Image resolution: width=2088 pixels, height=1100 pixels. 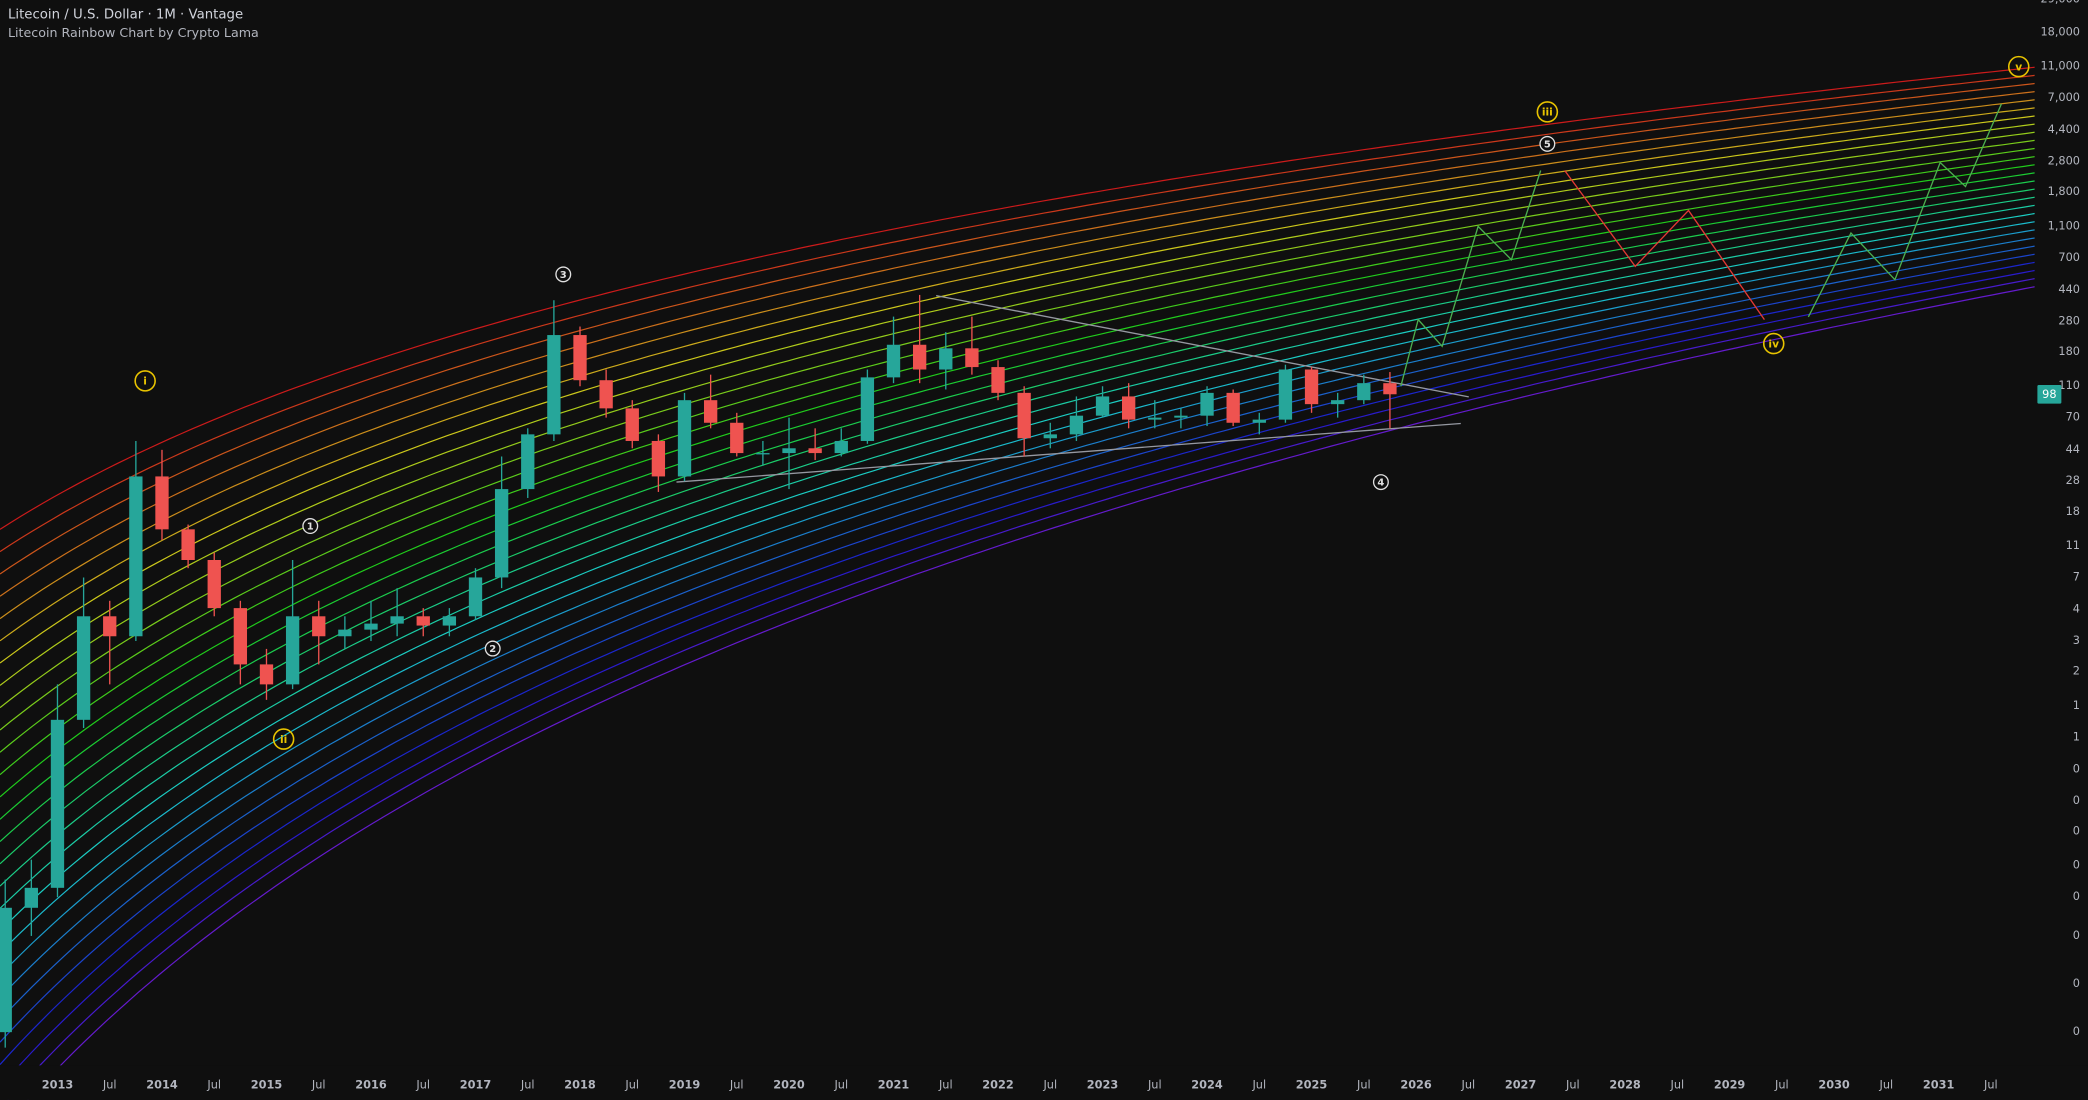 What do you see at coordinates (2069, 385) in the screenshot?
I see `y-tick-label: 110` at bounding box center [2069, 385].